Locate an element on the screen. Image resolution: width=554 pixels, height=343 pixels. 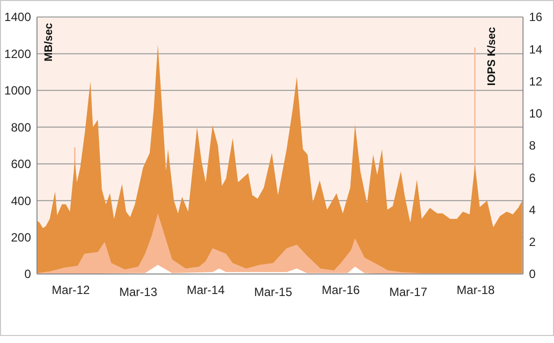
y-tick-label: 600 is located at coordinates (21, 164).